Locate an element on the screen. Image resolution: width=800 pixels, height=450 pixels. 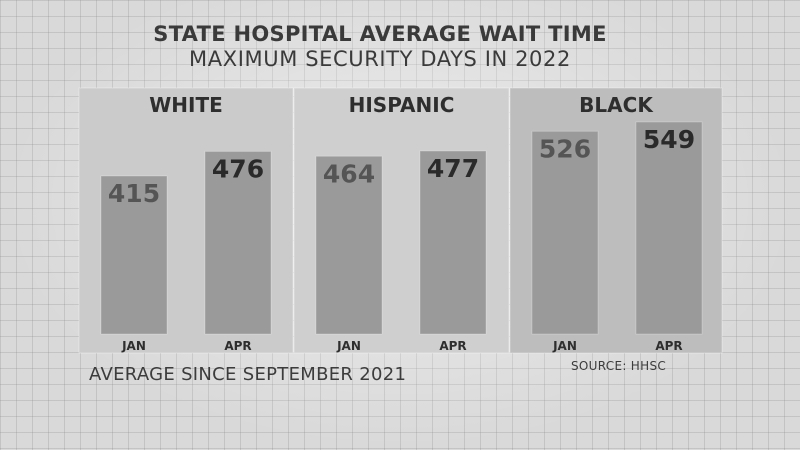
group-label-white: WHITE is located at coordinates (186, 105).